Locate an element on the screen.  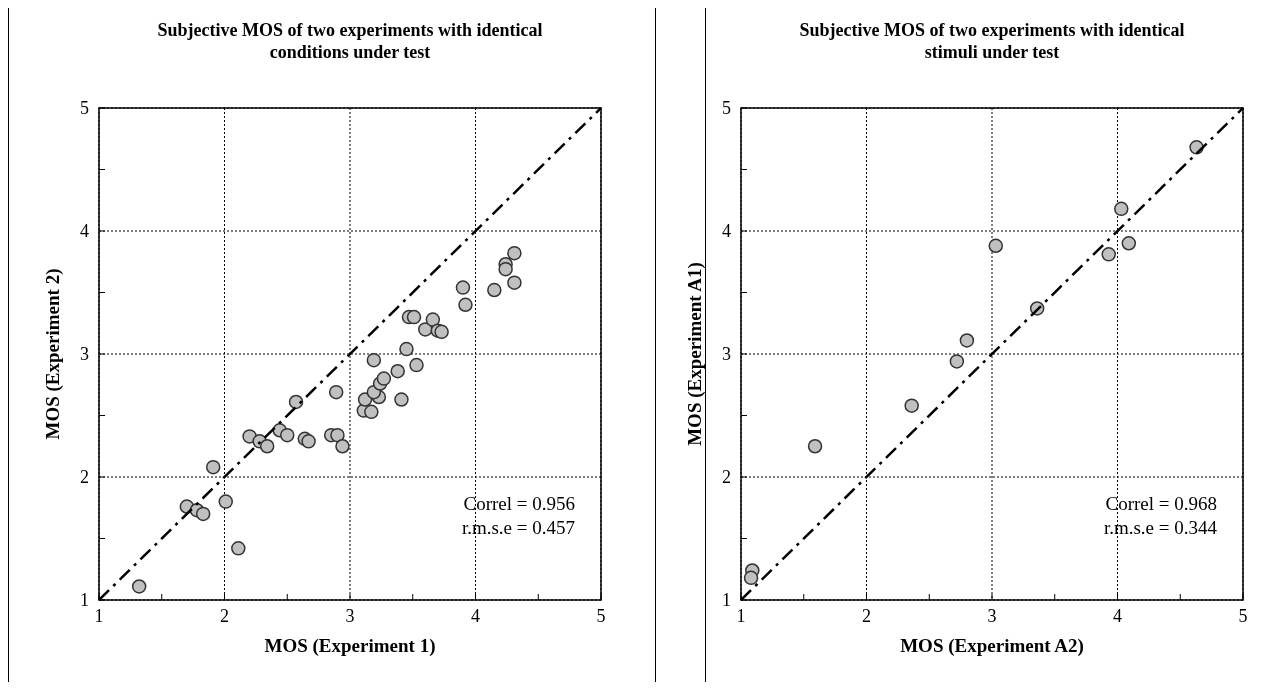
x-axis-title: MOS (Experiment A2) is located at coordinates (992, 646).